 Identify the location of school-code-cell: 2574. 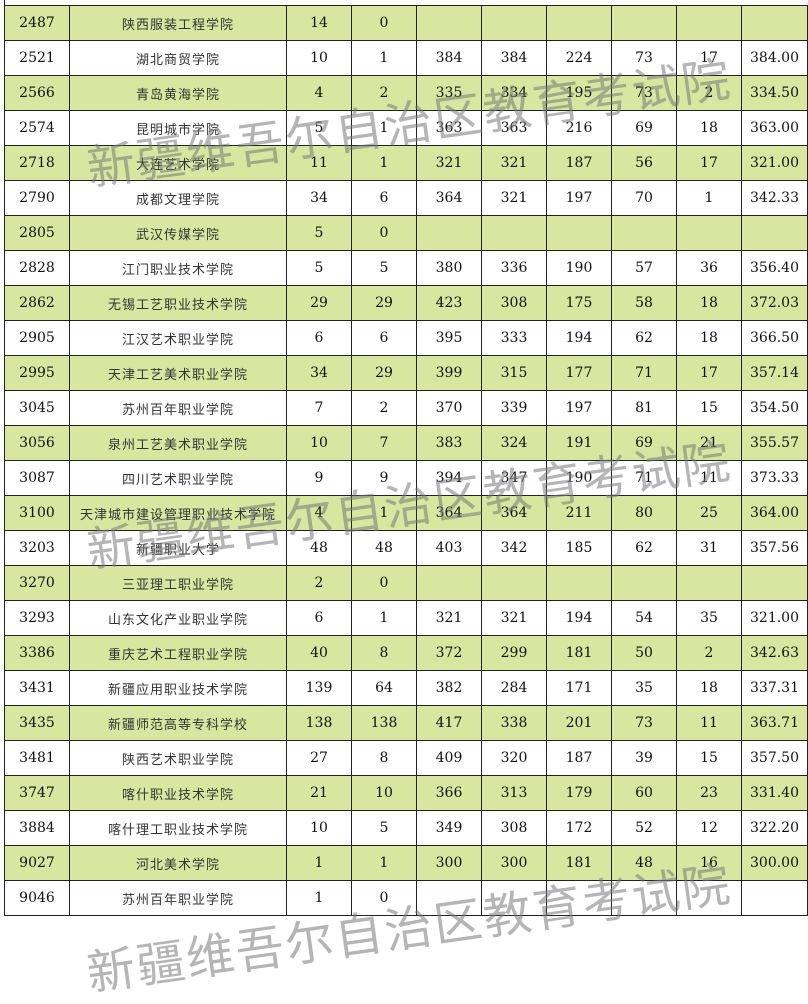
(37, 128).